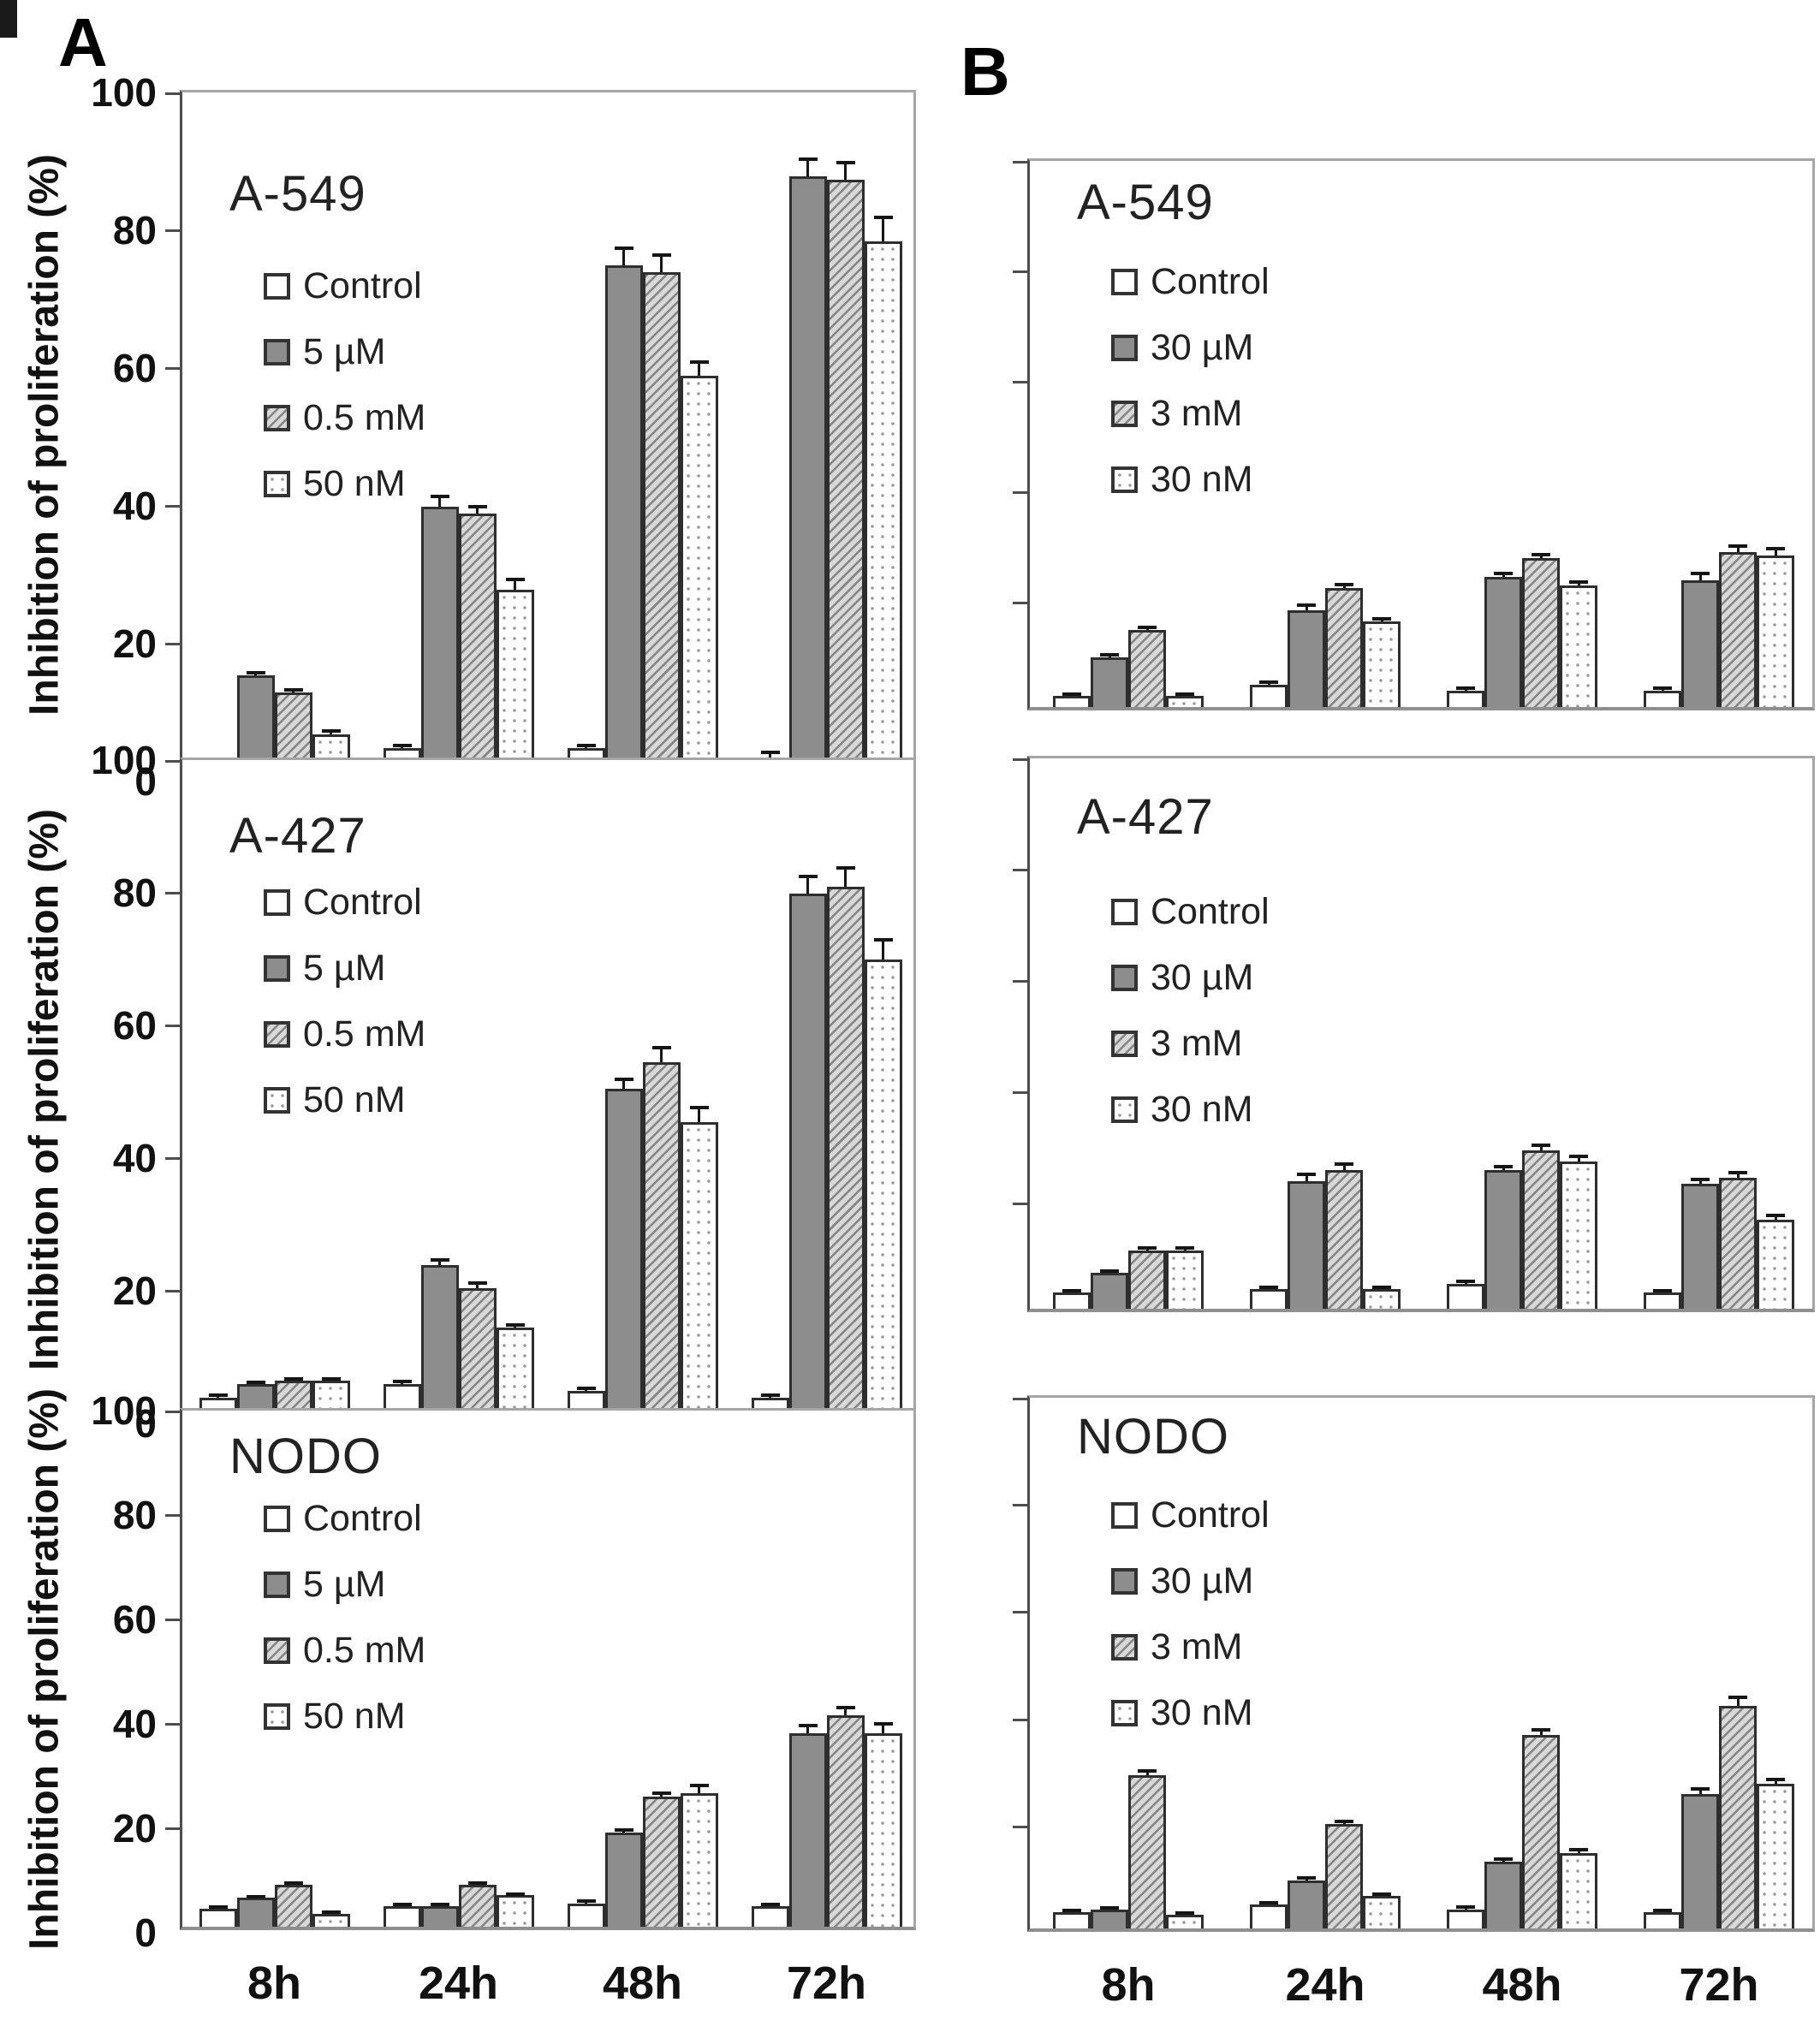 The image size is (1820, 2032). What do you see at coordinates (297, 194) in the screenshot?
I see `chart-title-a549-A: A-549` at bounding box center [297, 194].